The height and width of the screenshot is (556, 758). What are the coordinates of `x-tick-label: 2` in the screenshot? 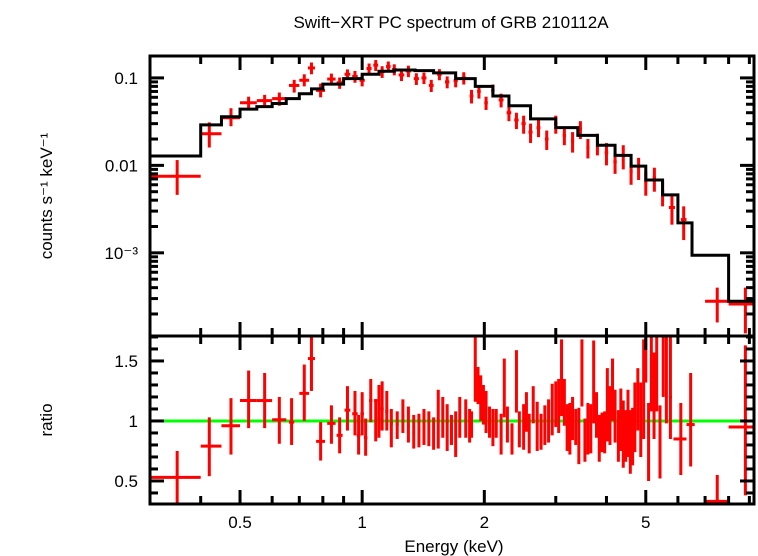 It's located at (484, 522).